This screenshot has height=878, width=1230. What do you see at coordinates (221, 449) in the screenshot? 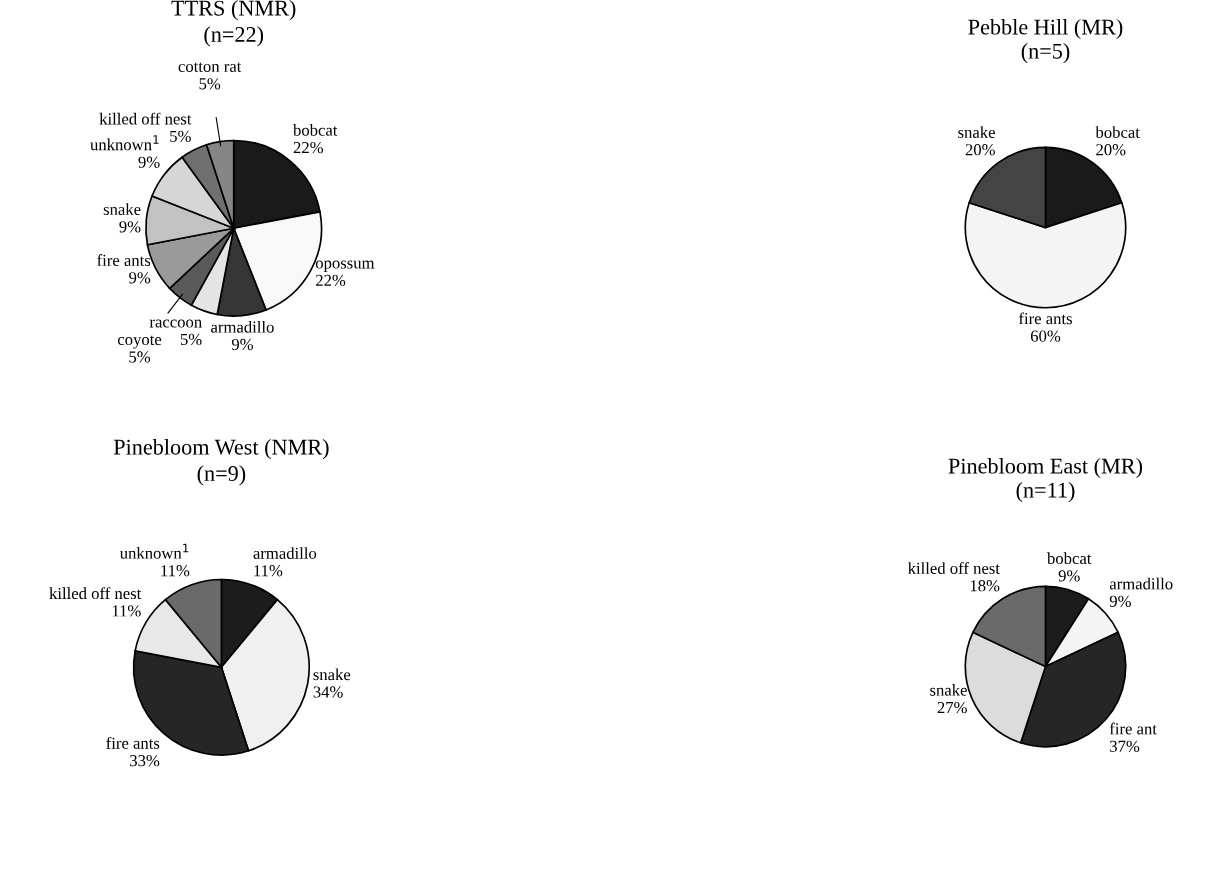
I see `chart-title: Pinebloom West (NMR)` at bounding box center [221, 449].